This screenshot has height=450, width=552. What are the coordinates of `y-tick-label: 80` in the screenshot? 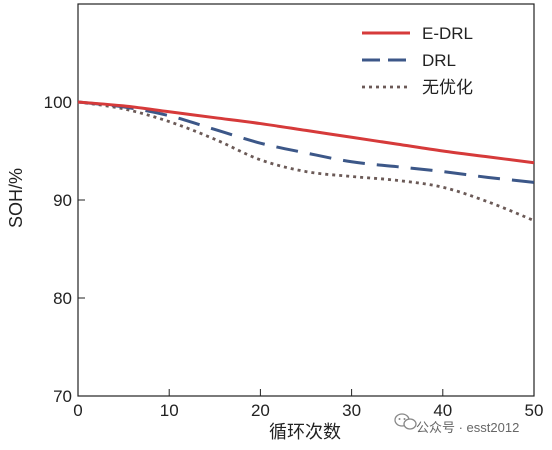 It's located at (62, 298).